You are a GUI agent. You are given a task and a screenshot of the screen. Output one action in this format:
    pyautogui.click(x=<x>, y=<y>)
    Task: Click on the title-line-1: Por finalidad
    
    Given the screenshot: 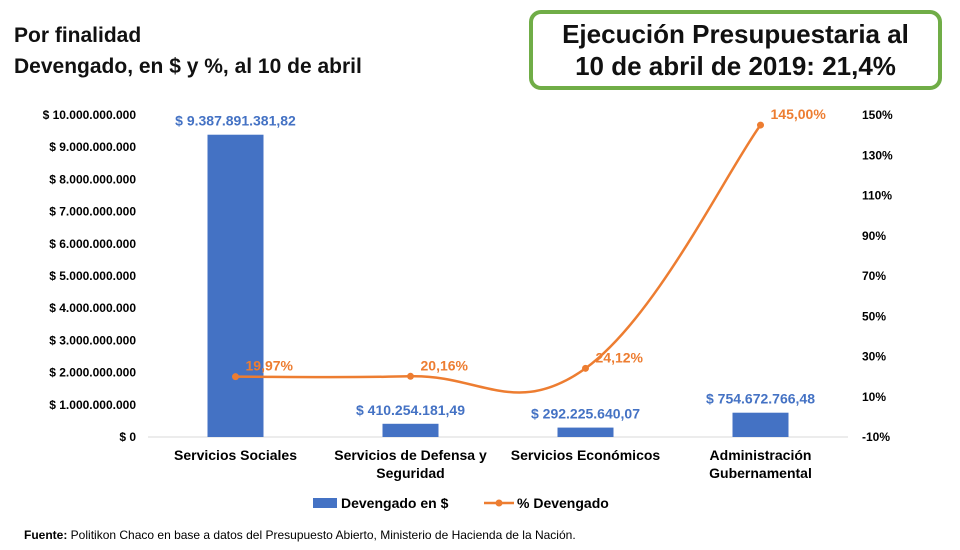 What is the action you would take?
    pyautogui.click(x=78, y=35)
    